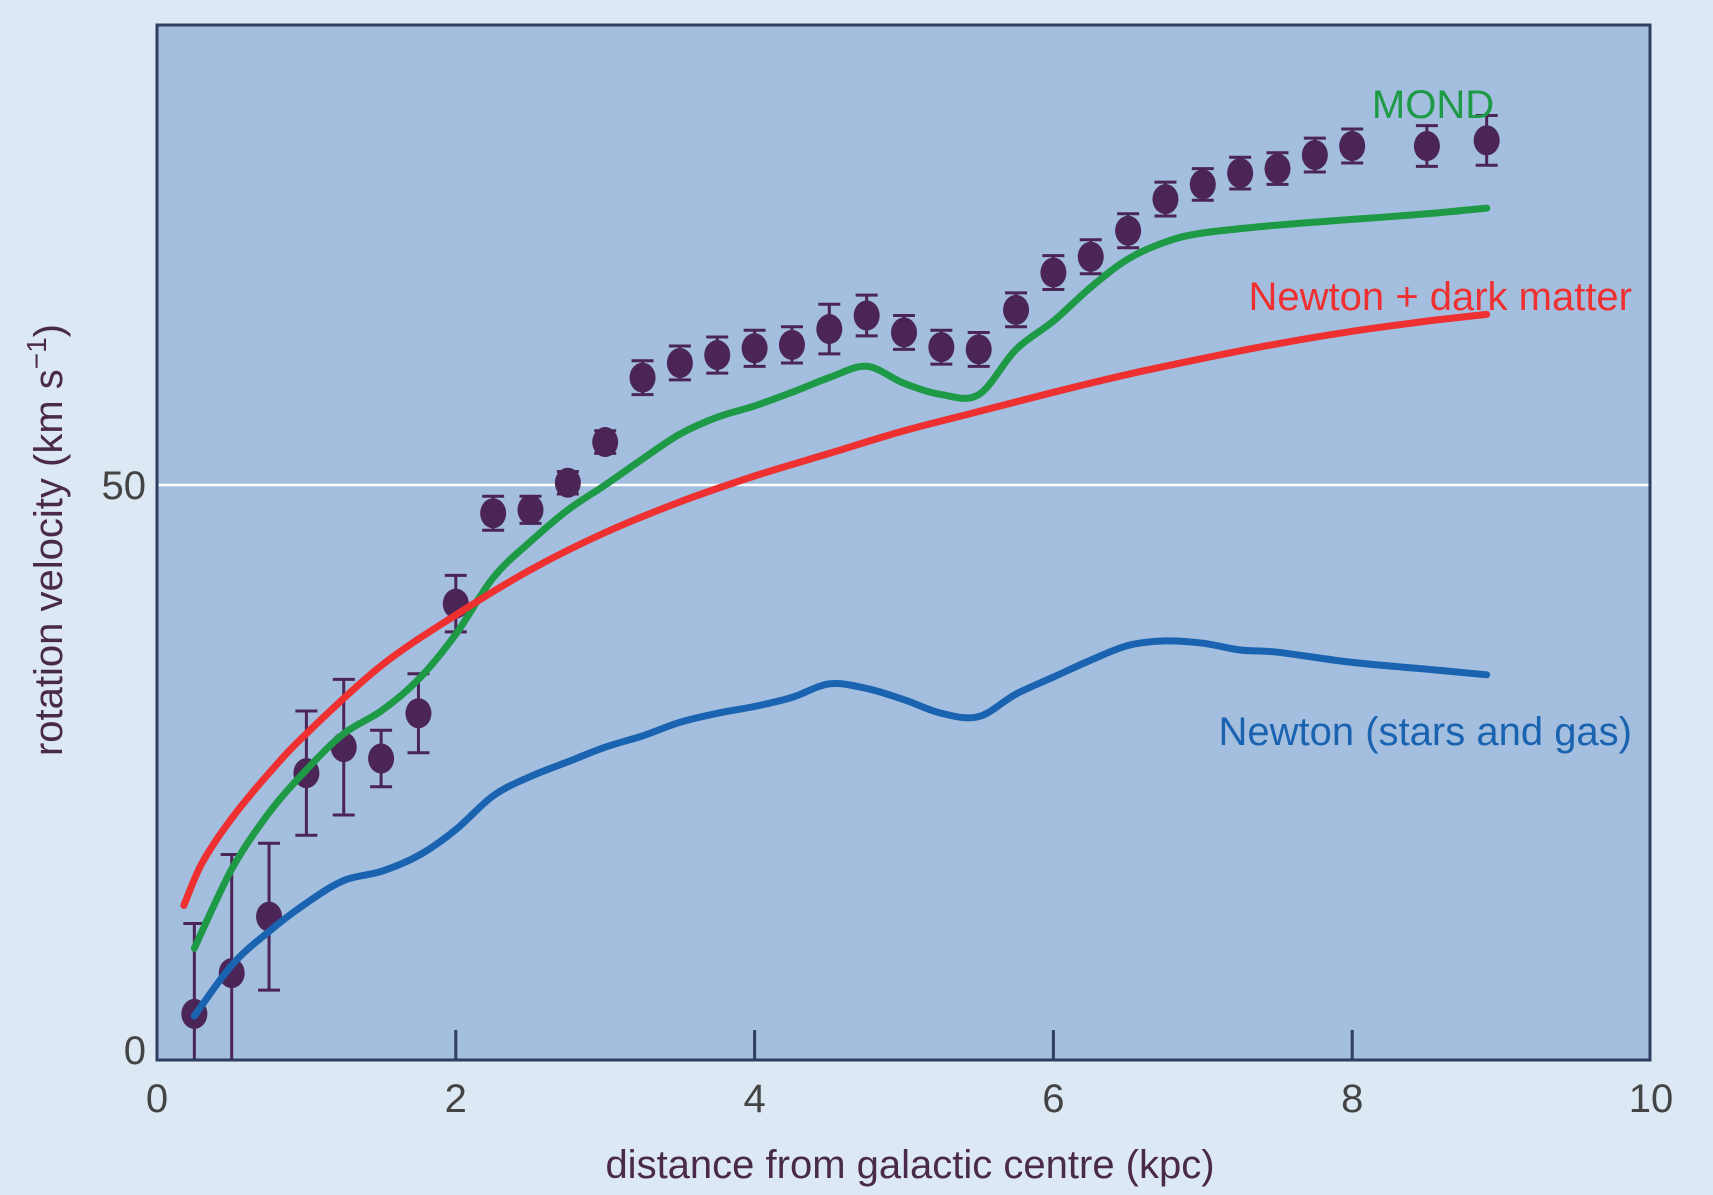  I want to click on y-axis-title-close: ), so click(49, 330).